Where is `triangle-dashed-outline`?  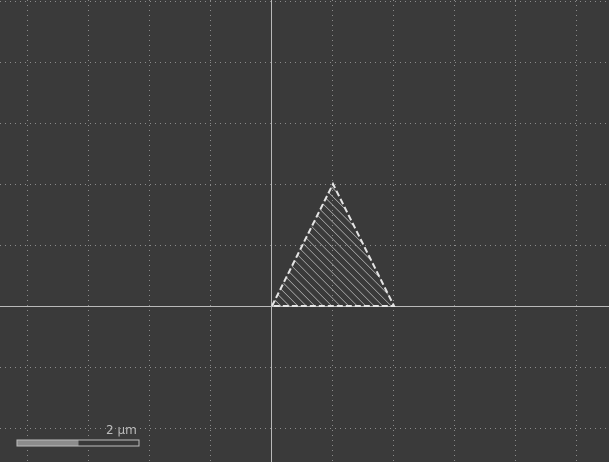 triangle-dashed-outline is located at coordinates (333, 244).